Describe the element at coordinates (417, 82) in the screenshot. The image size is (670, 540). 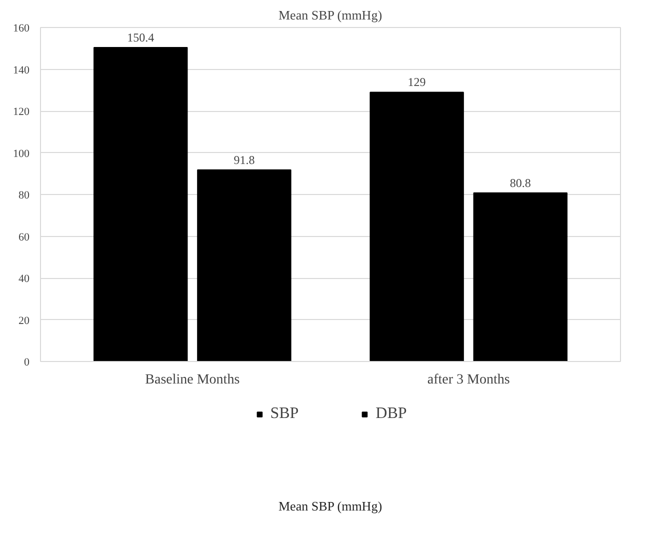
I see `data-label: 129` at that location.